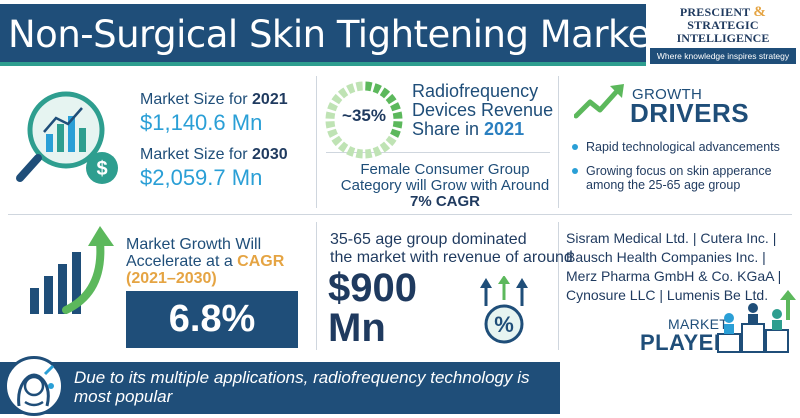 The width and height of the screenshot is (800, 418). I want to click on market-size-2030-value: $2,059.7 Mn, so click(201, 177).